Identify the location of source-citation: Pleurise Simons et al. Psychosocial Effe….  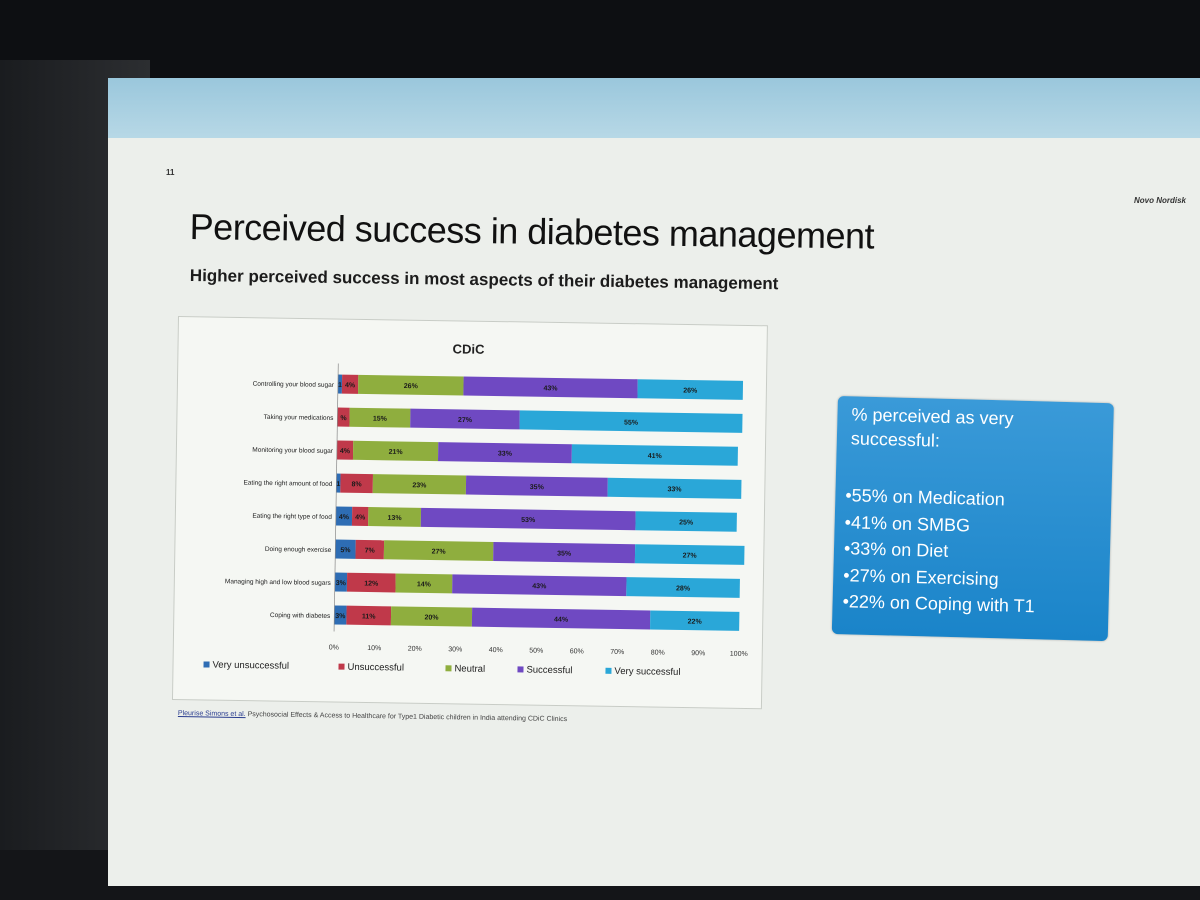
(372, 716).